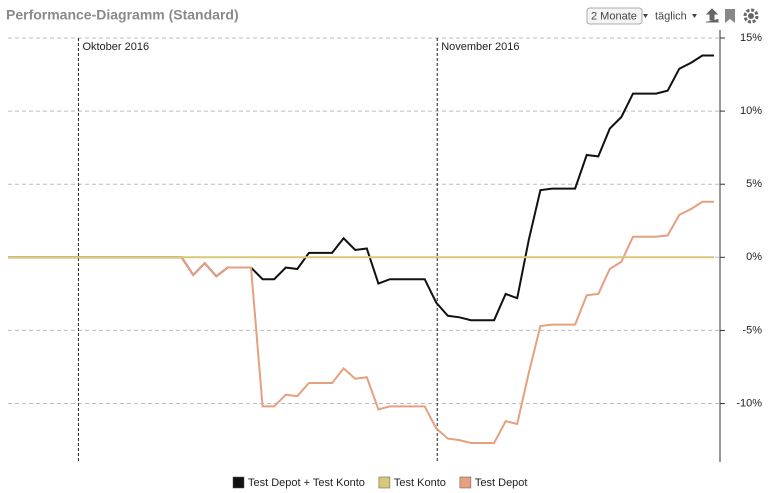 This screenshot has height=493, width=770. Describe the element at coordinates (480, 47) in the screenshot. I see `month-label: November 2016` at that location.